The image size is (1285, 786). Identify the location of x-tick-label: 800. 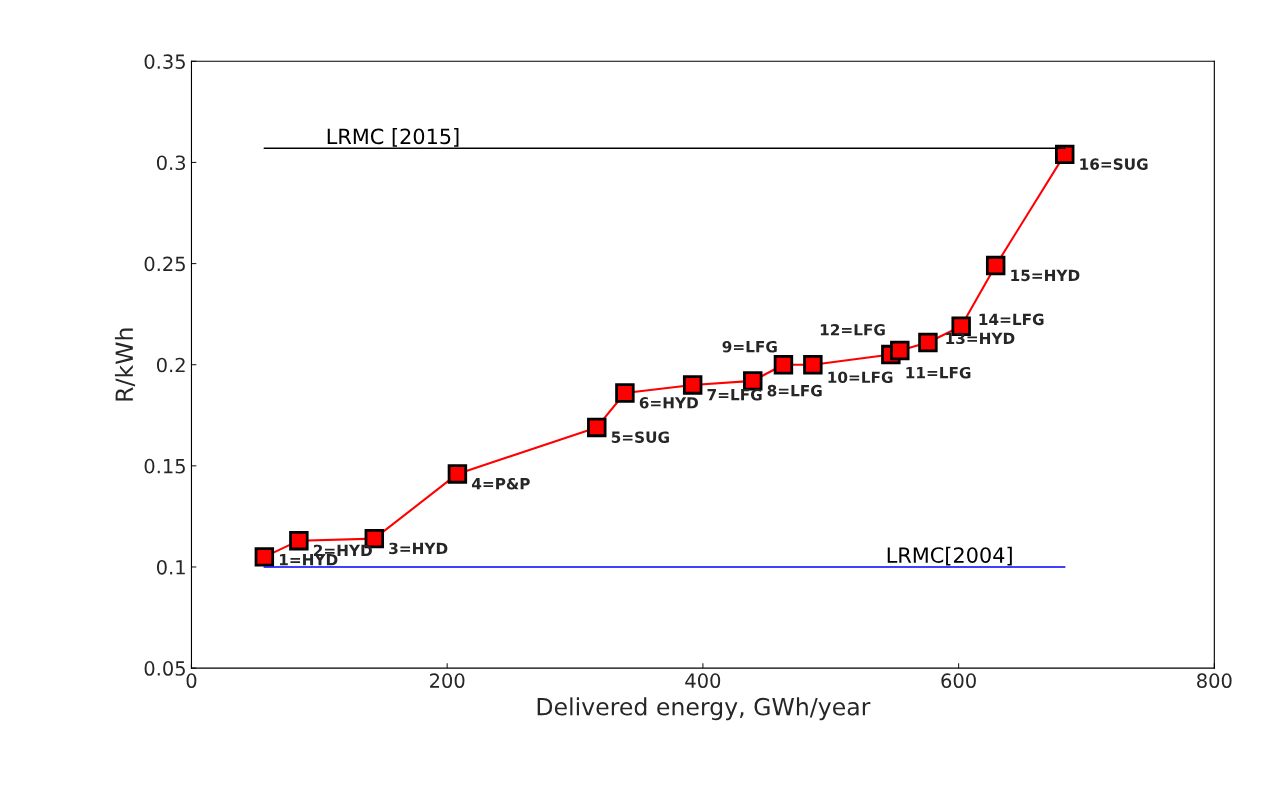
(1214, 681).